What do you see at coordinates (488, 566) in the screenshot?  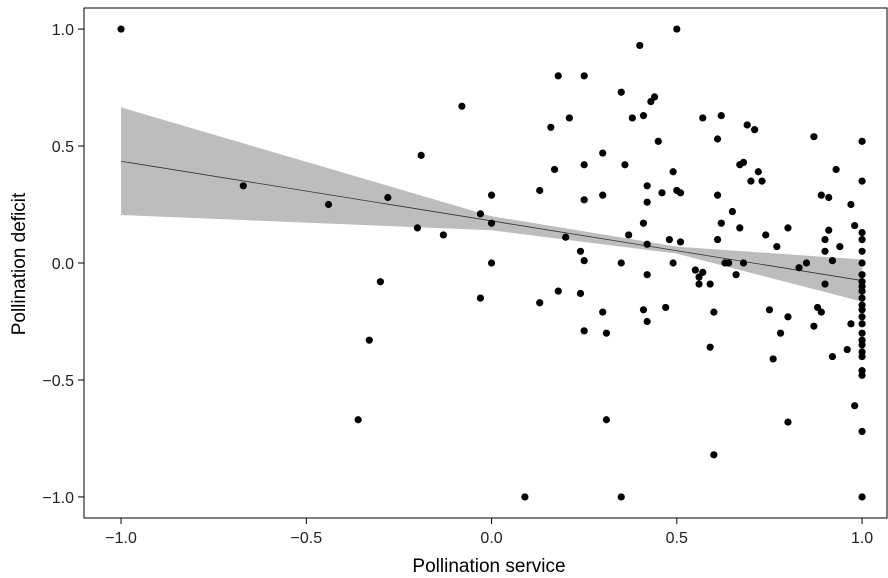 I see `x-axis-label: Pollination service` at bounding box center [488, 566].